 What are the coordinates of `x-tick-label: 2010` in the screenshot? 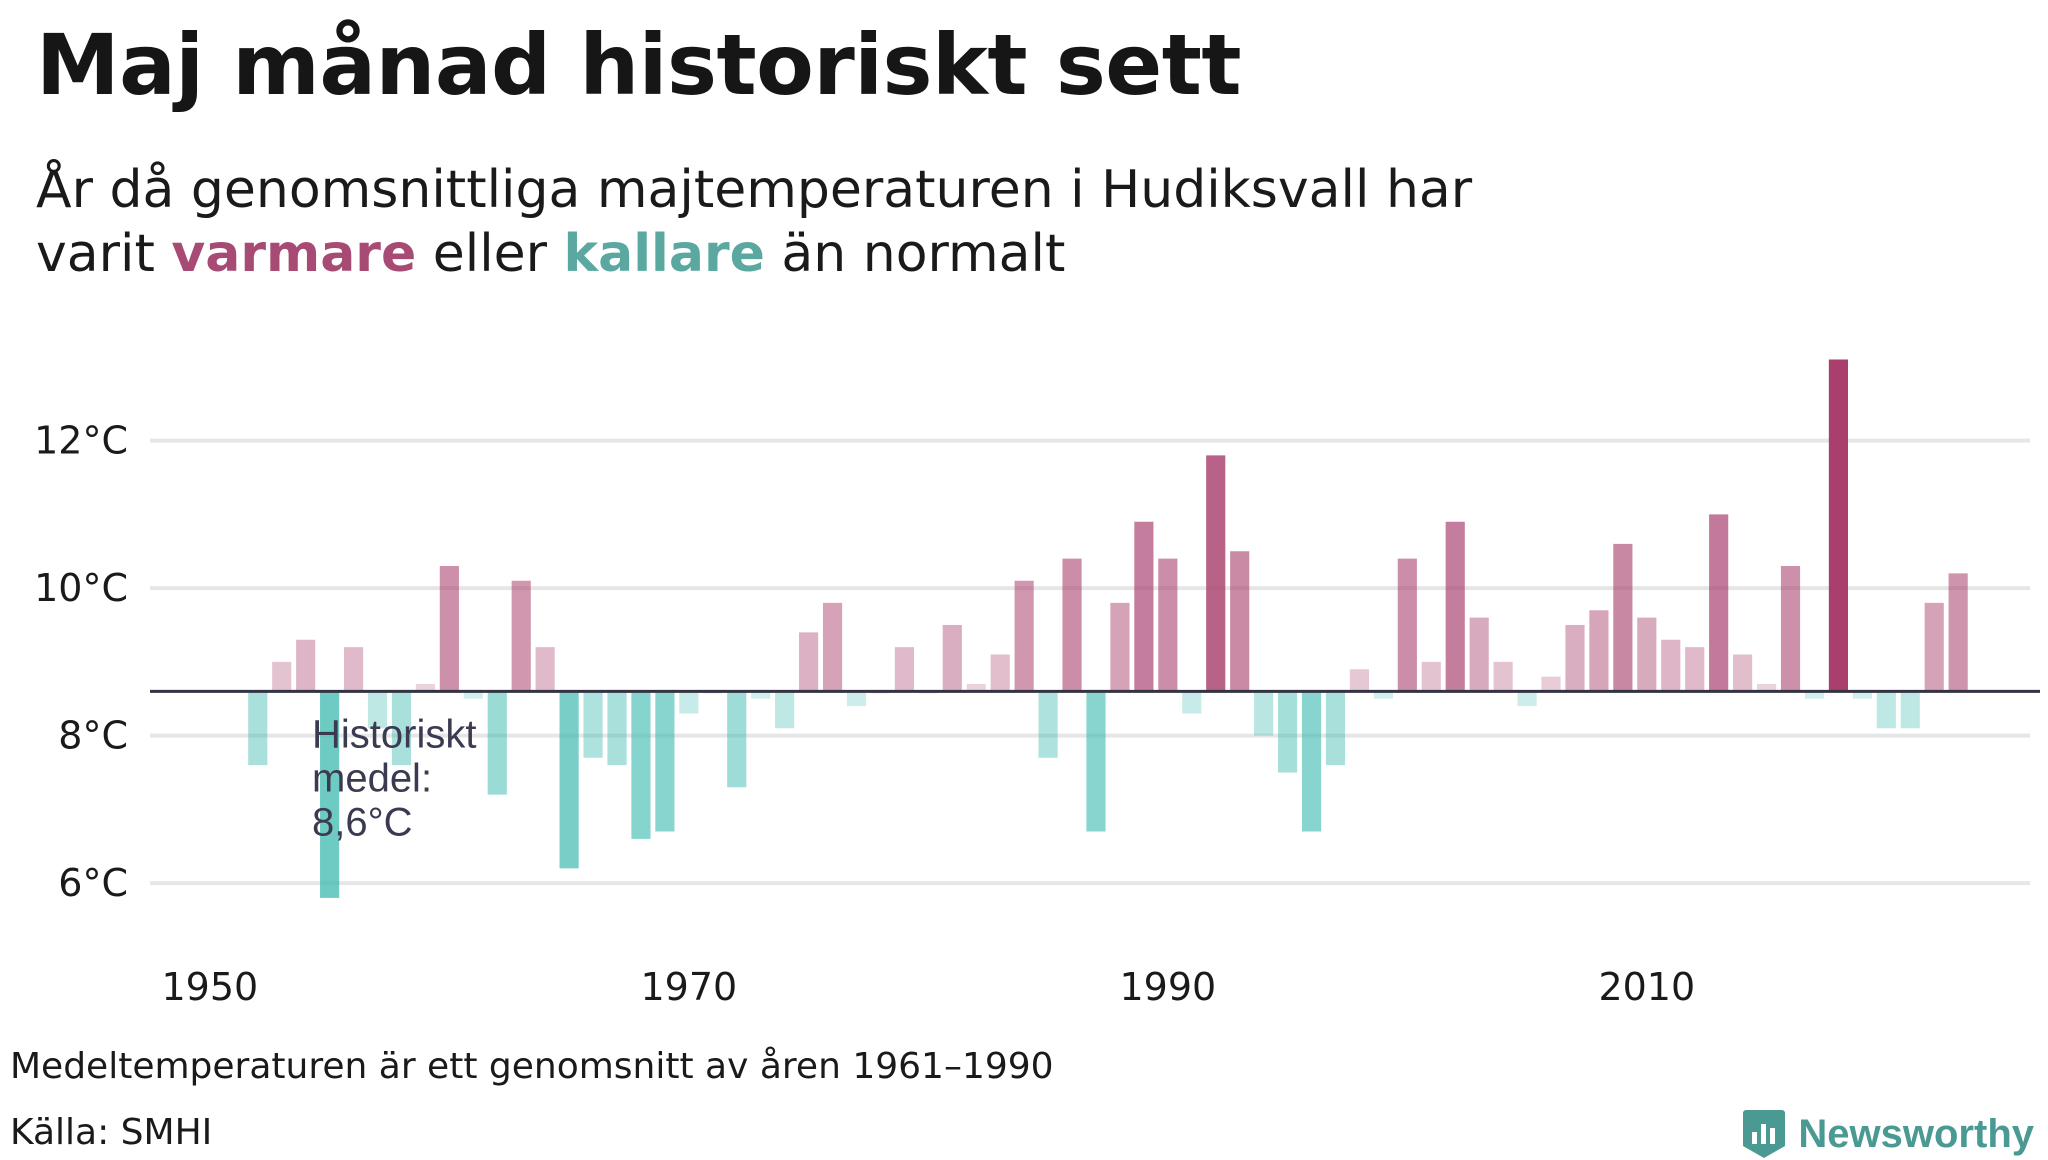 It's located at (1646, 987).